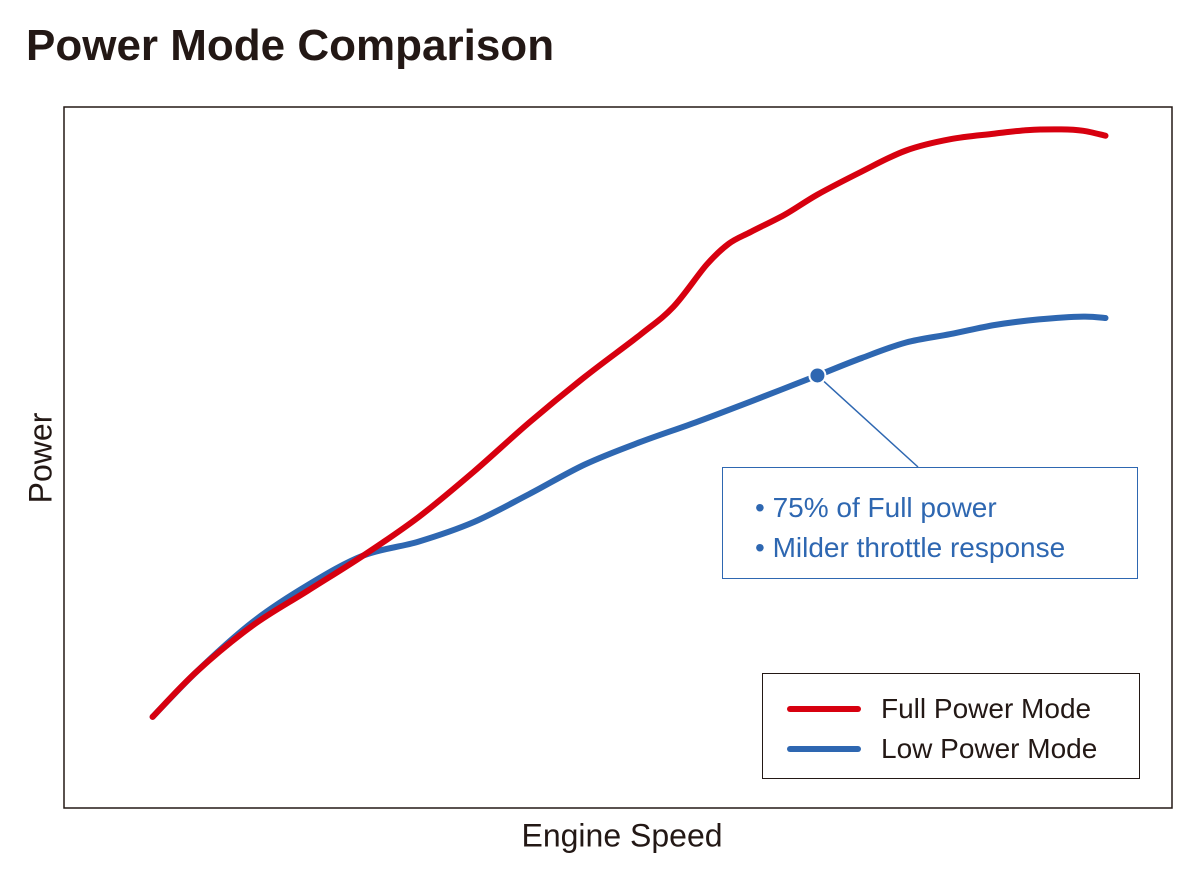 Image resolution: width=1200 pixels, height=883 pixels. What do you see at coordinates (817, 375) in the screenshot?
I see `annotation-point-marker` at bounding box center [817, 375].